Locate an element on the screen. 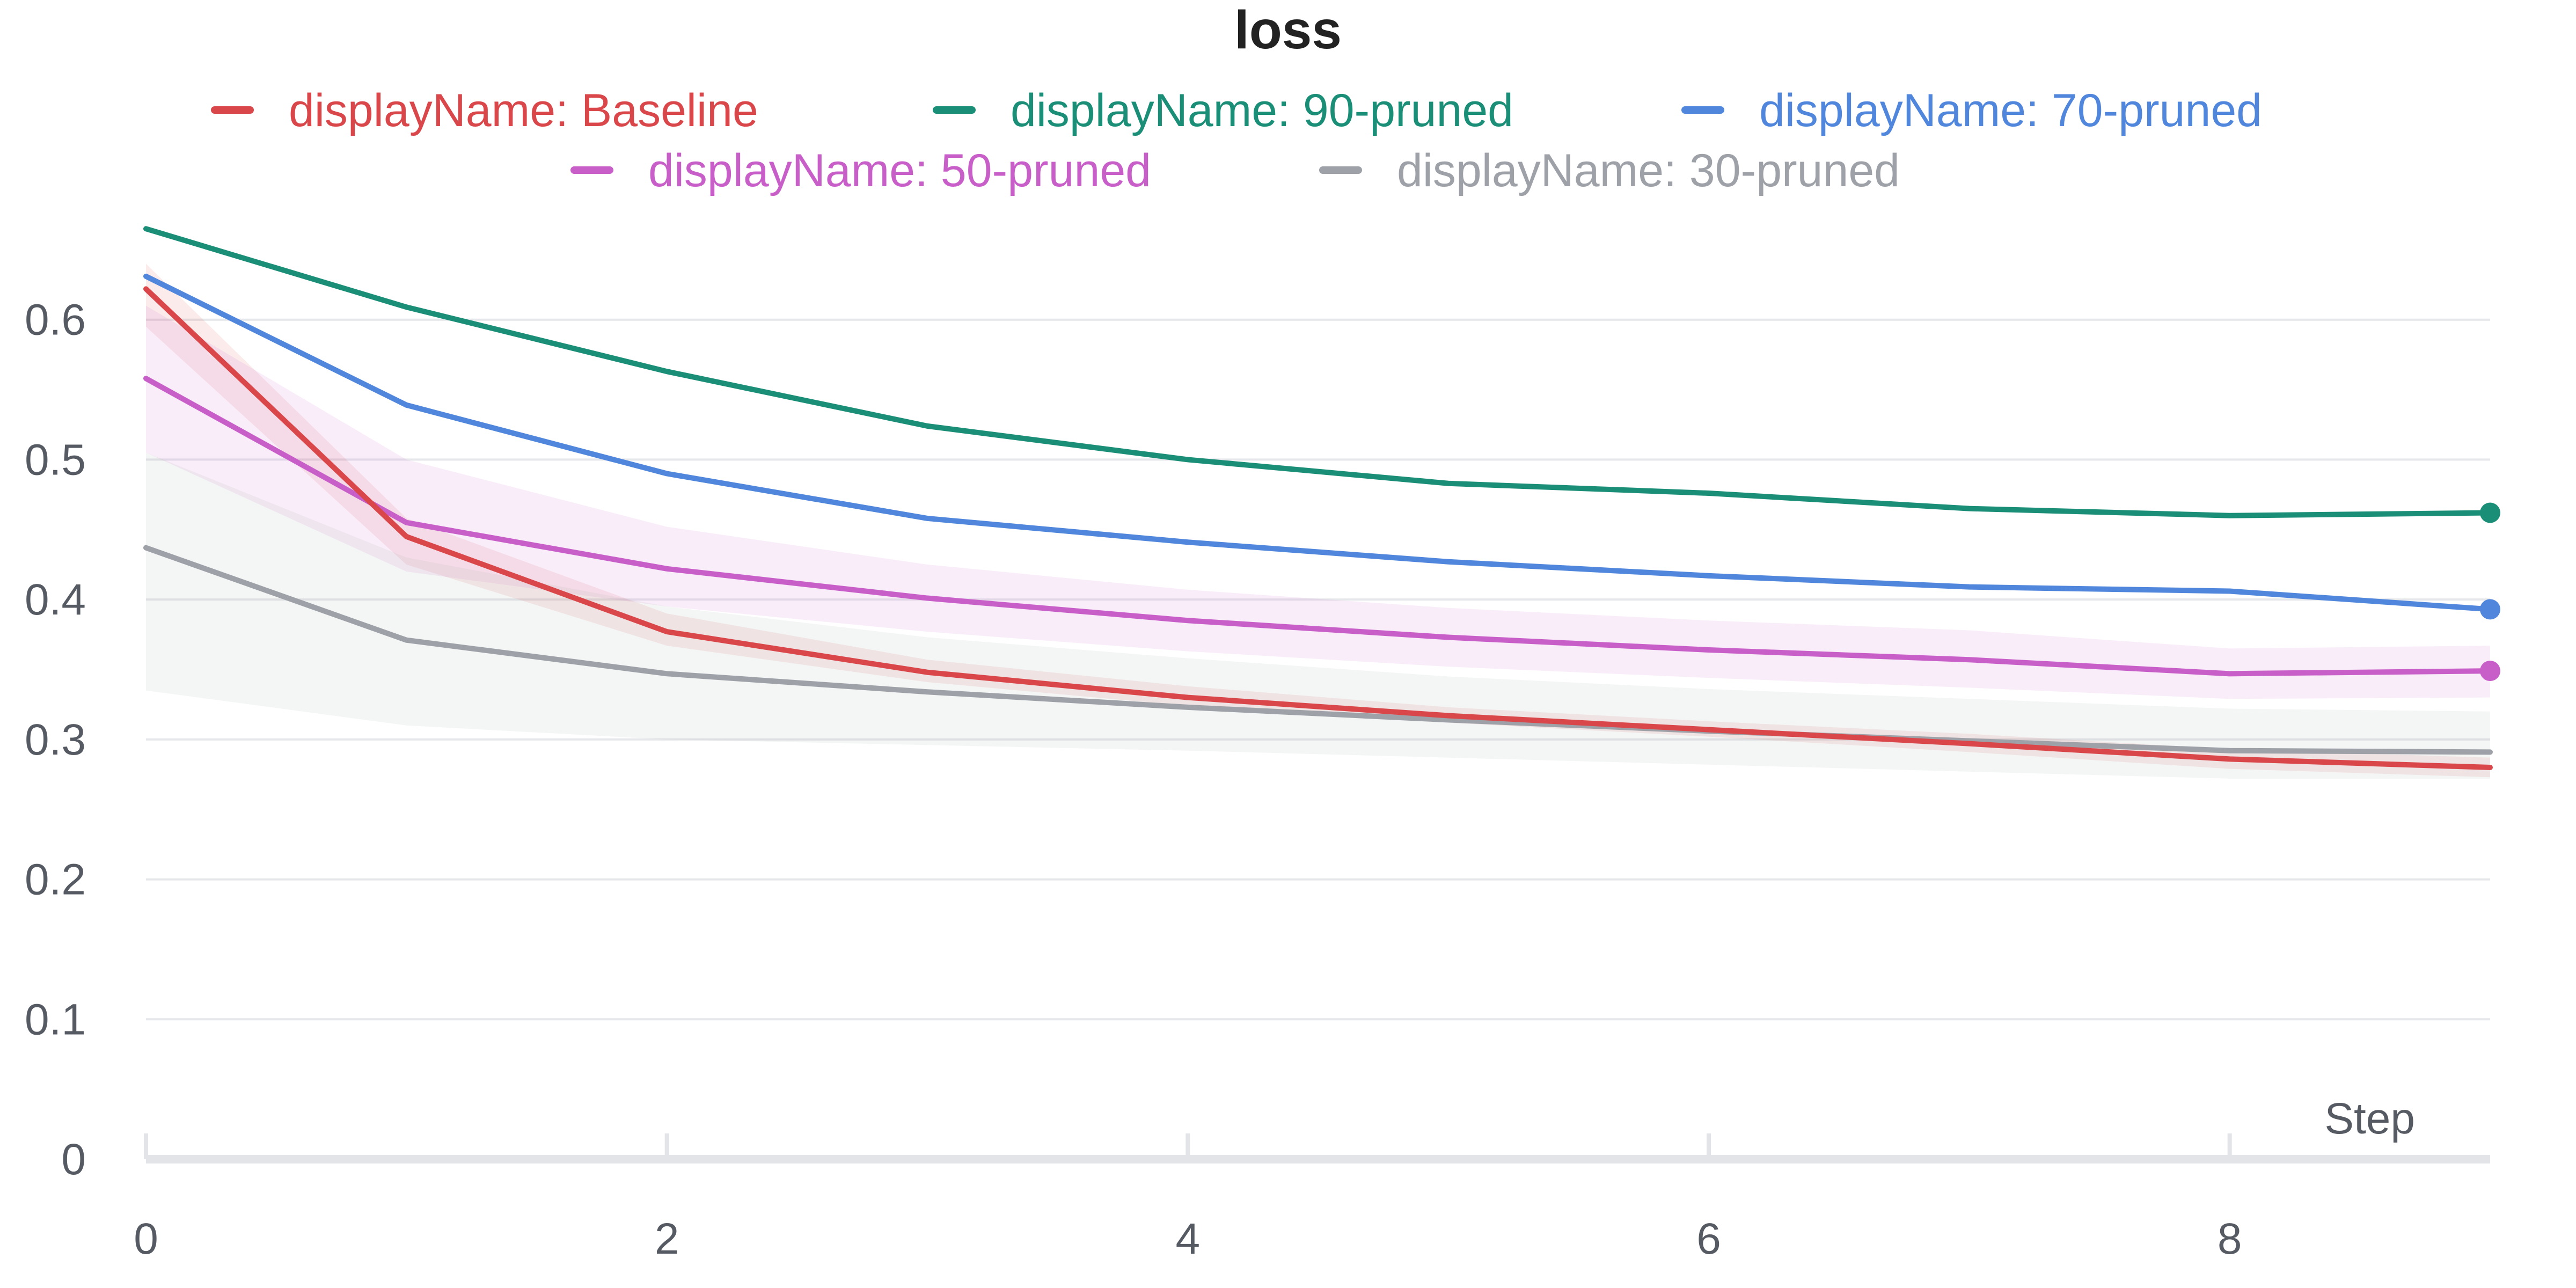 Image resolution: width=2576 pixels, height=1288 pixels. end-marker-displayname-70-pruned is located at coordinates (2490, 609).